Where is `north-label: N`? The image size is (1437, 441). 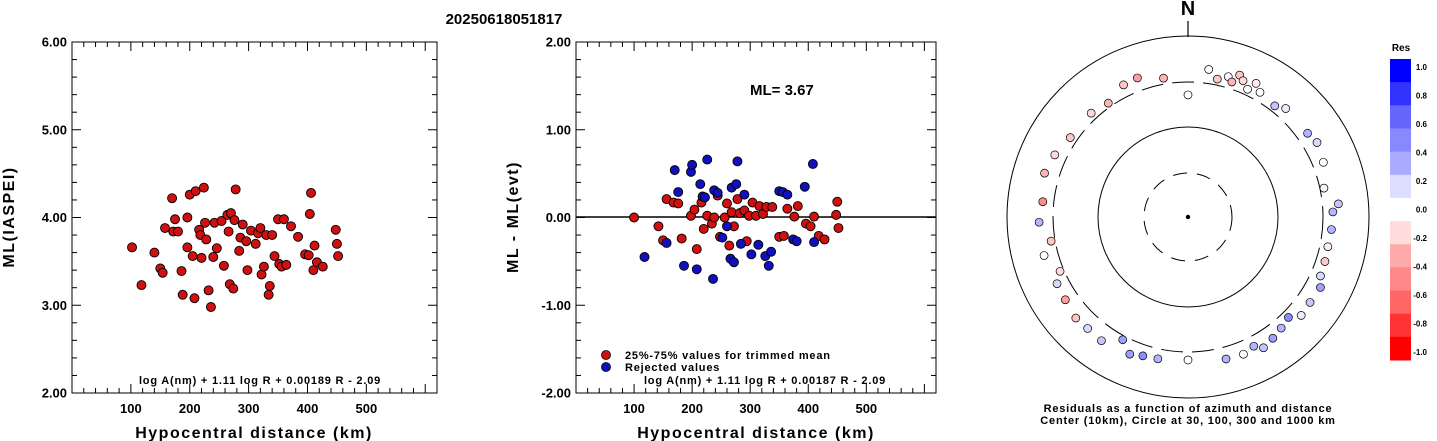 north-label: N is located at coordinates (1188, 10).